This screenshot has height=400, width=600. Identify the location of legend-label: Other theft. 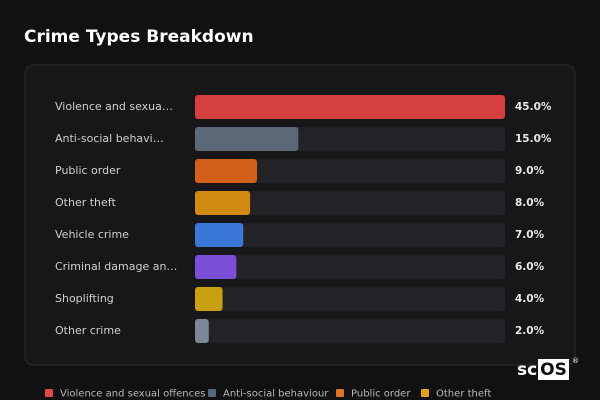
(463, 394).